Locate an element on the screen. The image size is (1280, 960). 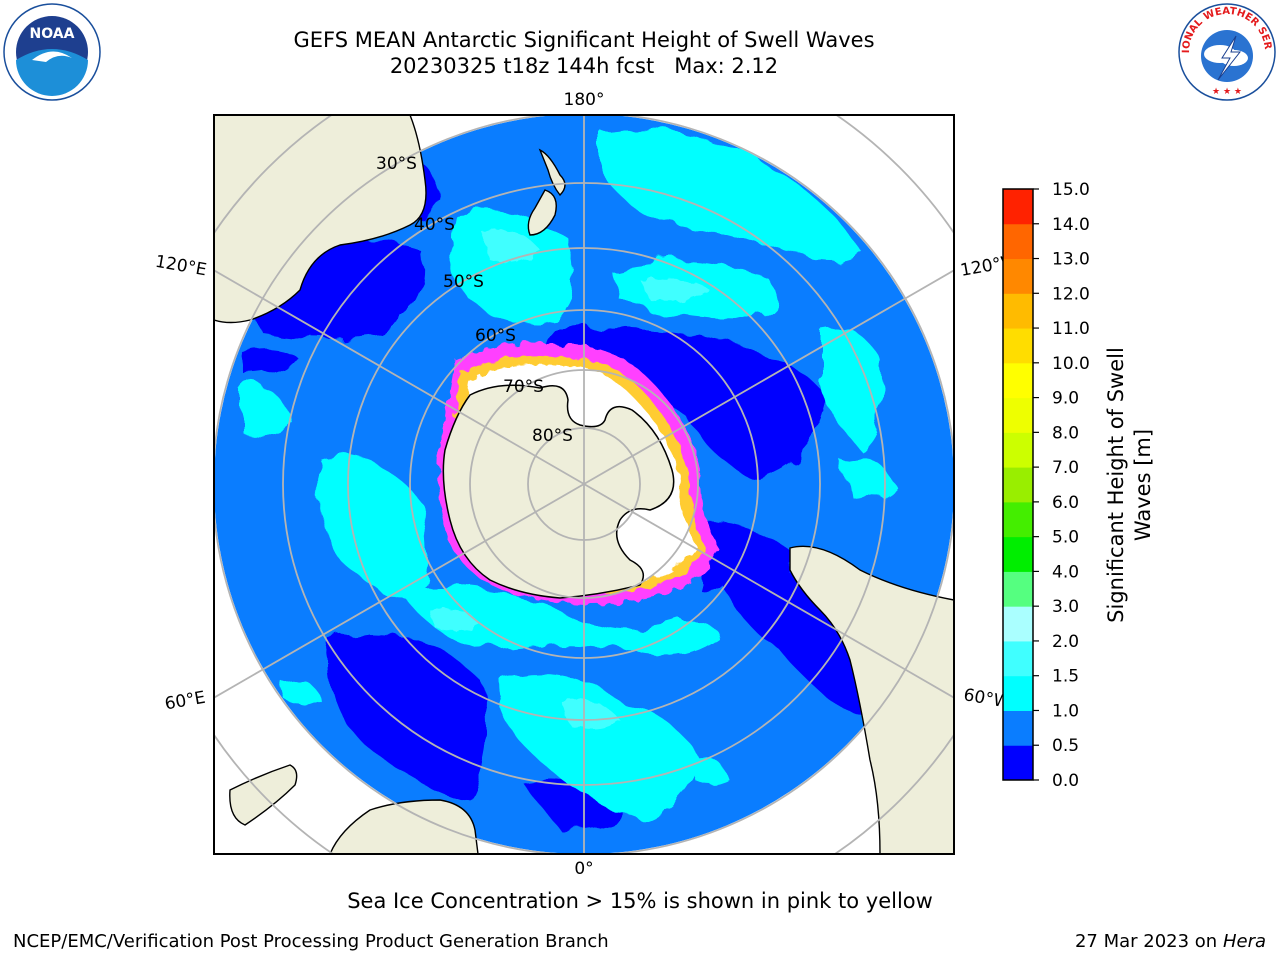
colorbar-tick-label: 6.0 is located at coordinates (1065, 503).